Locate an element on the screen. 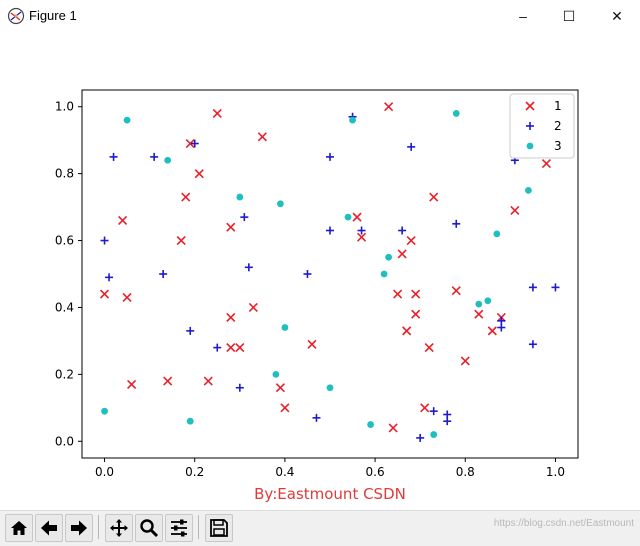 This screenshot has height=546, width=640. y-tick-label: 0.4 is located at coordinates (64, 307).